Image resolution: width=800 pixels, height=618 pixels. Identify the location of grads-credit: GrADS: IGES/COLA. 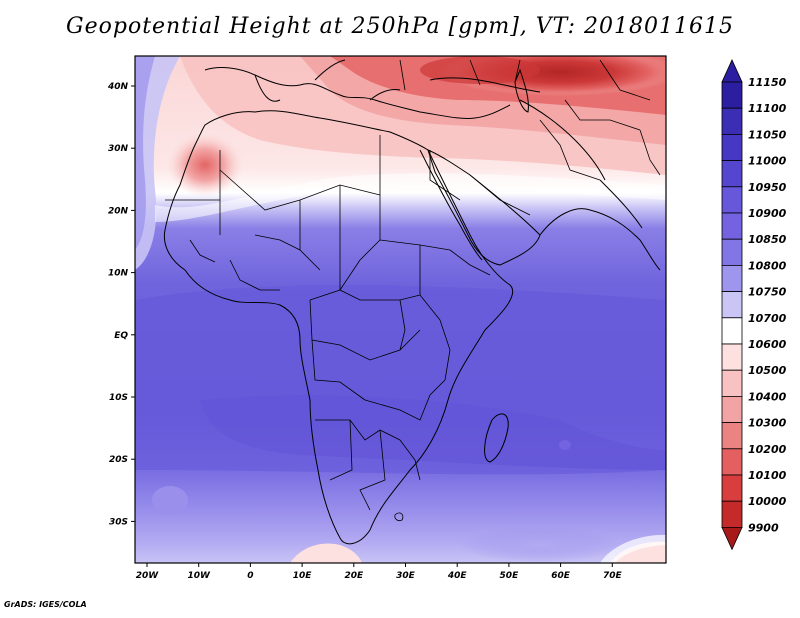
(45, 604).